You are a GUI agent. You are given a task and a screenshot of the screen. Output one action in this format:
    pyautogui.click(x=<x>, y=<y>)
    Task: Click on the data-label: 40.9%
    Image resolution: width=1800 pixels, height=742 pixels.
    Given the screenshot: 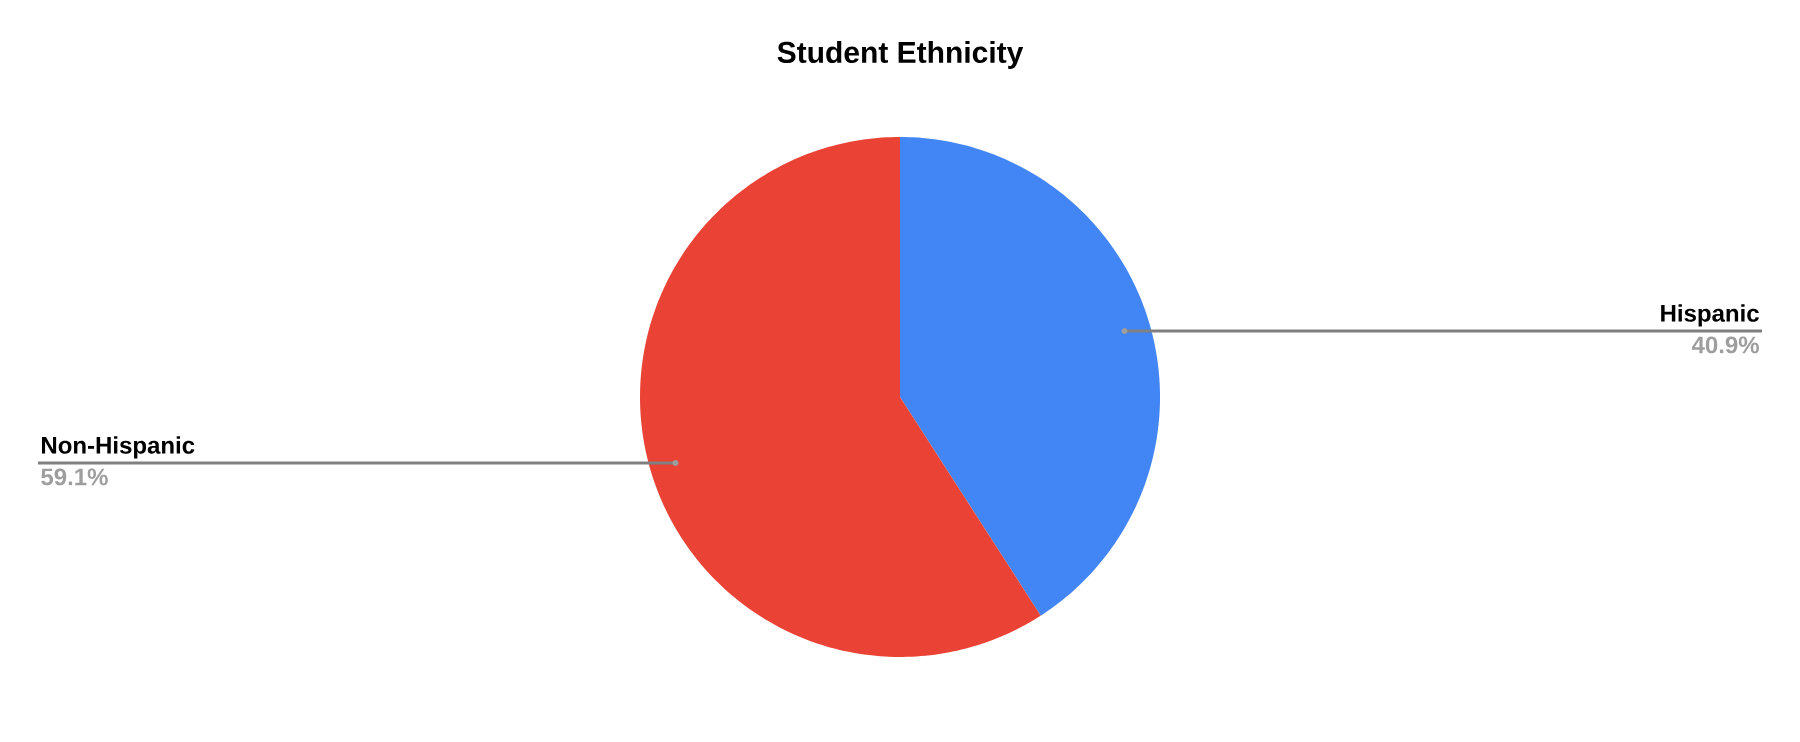 What is the action you would take?
    pyautogui.click(x=1725, y=345)
    